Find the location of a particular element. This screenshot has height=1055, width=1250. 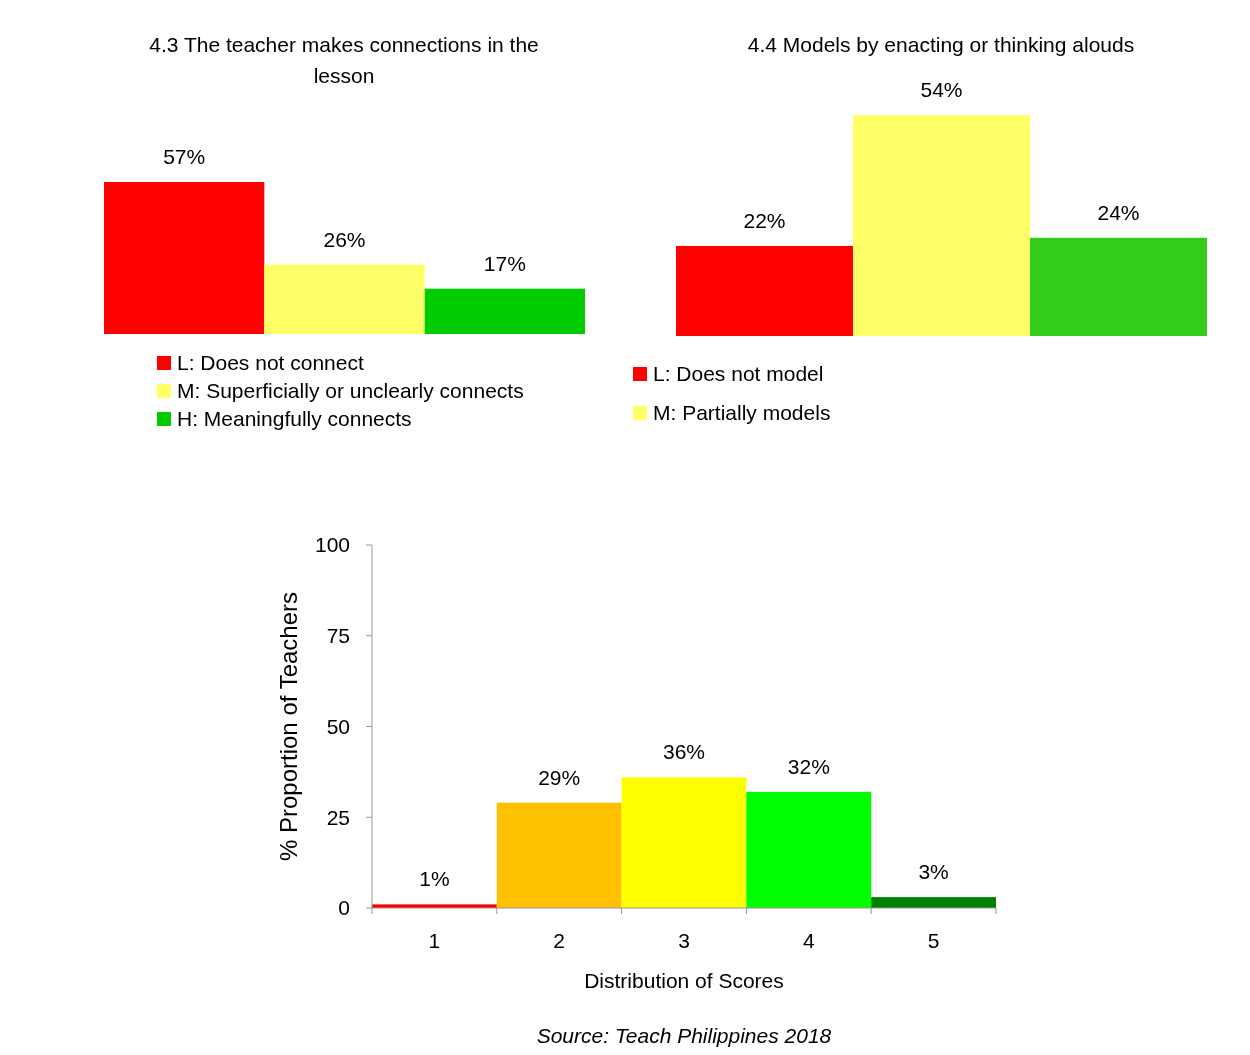

x-tick-label: 3 is located at coordinates (684, 940).